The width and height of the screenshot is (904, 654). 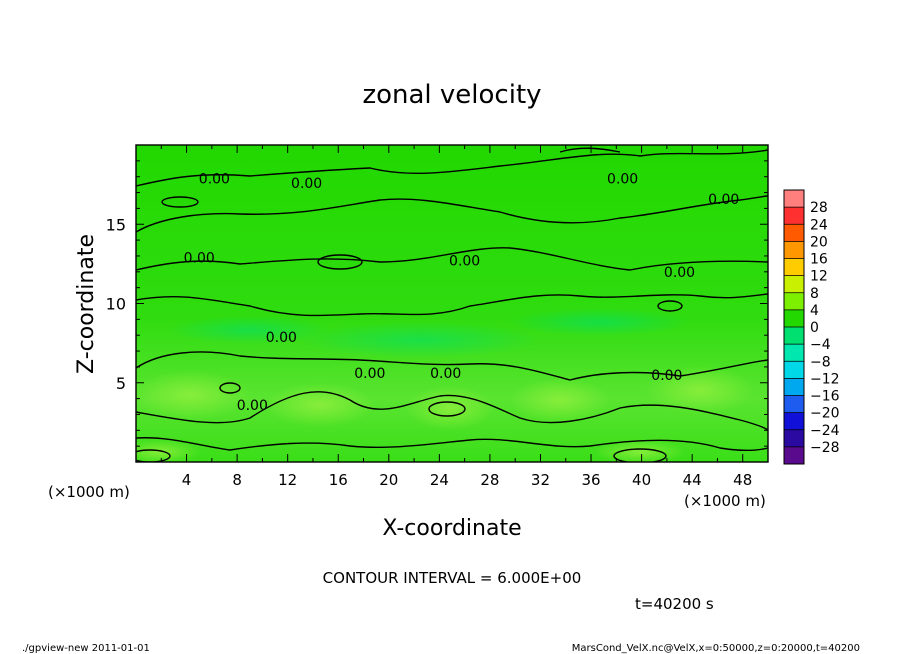 What do you see at coordinates (439, 480) in the screenshot?
I see `x-tick-label: 24` at bounding box center [439, 480].